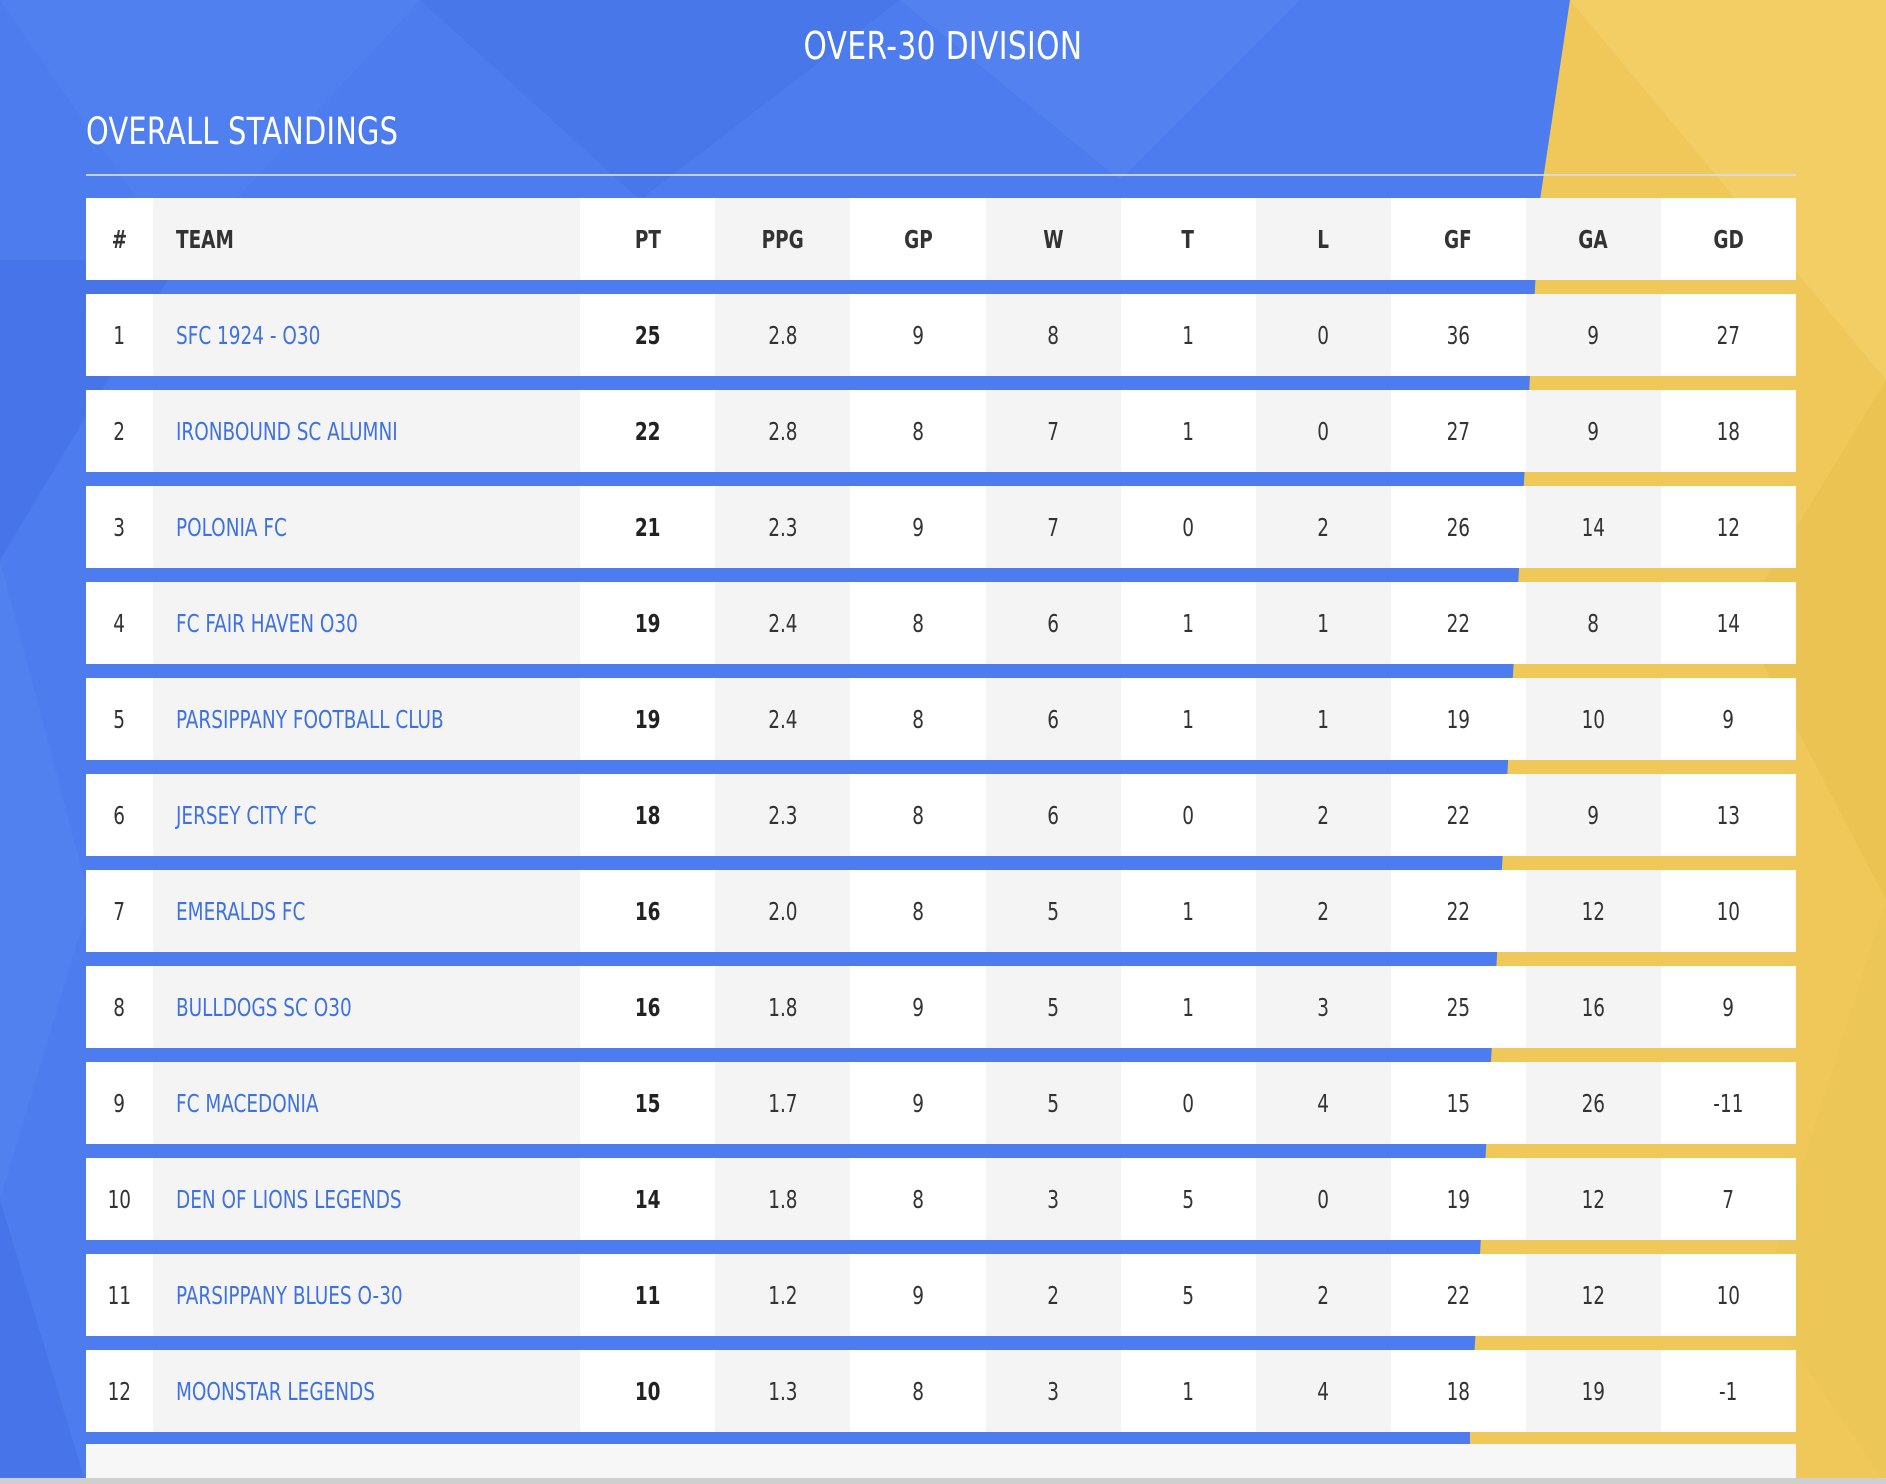  Describe the element at coordinates (242, 131) in the screenshot. I see `section-title: OVERALL STANDINGS` at that location.